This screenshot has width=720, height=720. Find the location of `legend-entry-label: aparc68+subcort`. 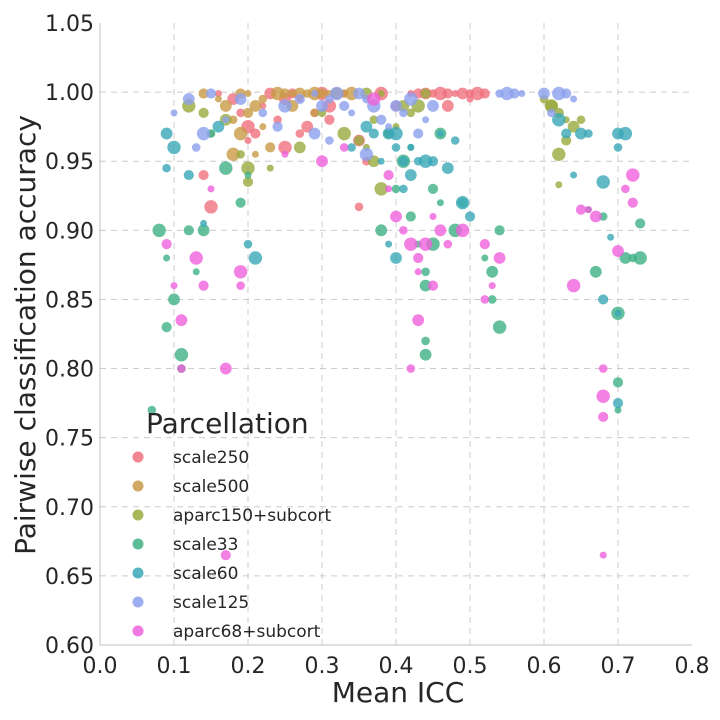

legend-entry-label: aparc68+subcort is located at coordinates (247, 632).